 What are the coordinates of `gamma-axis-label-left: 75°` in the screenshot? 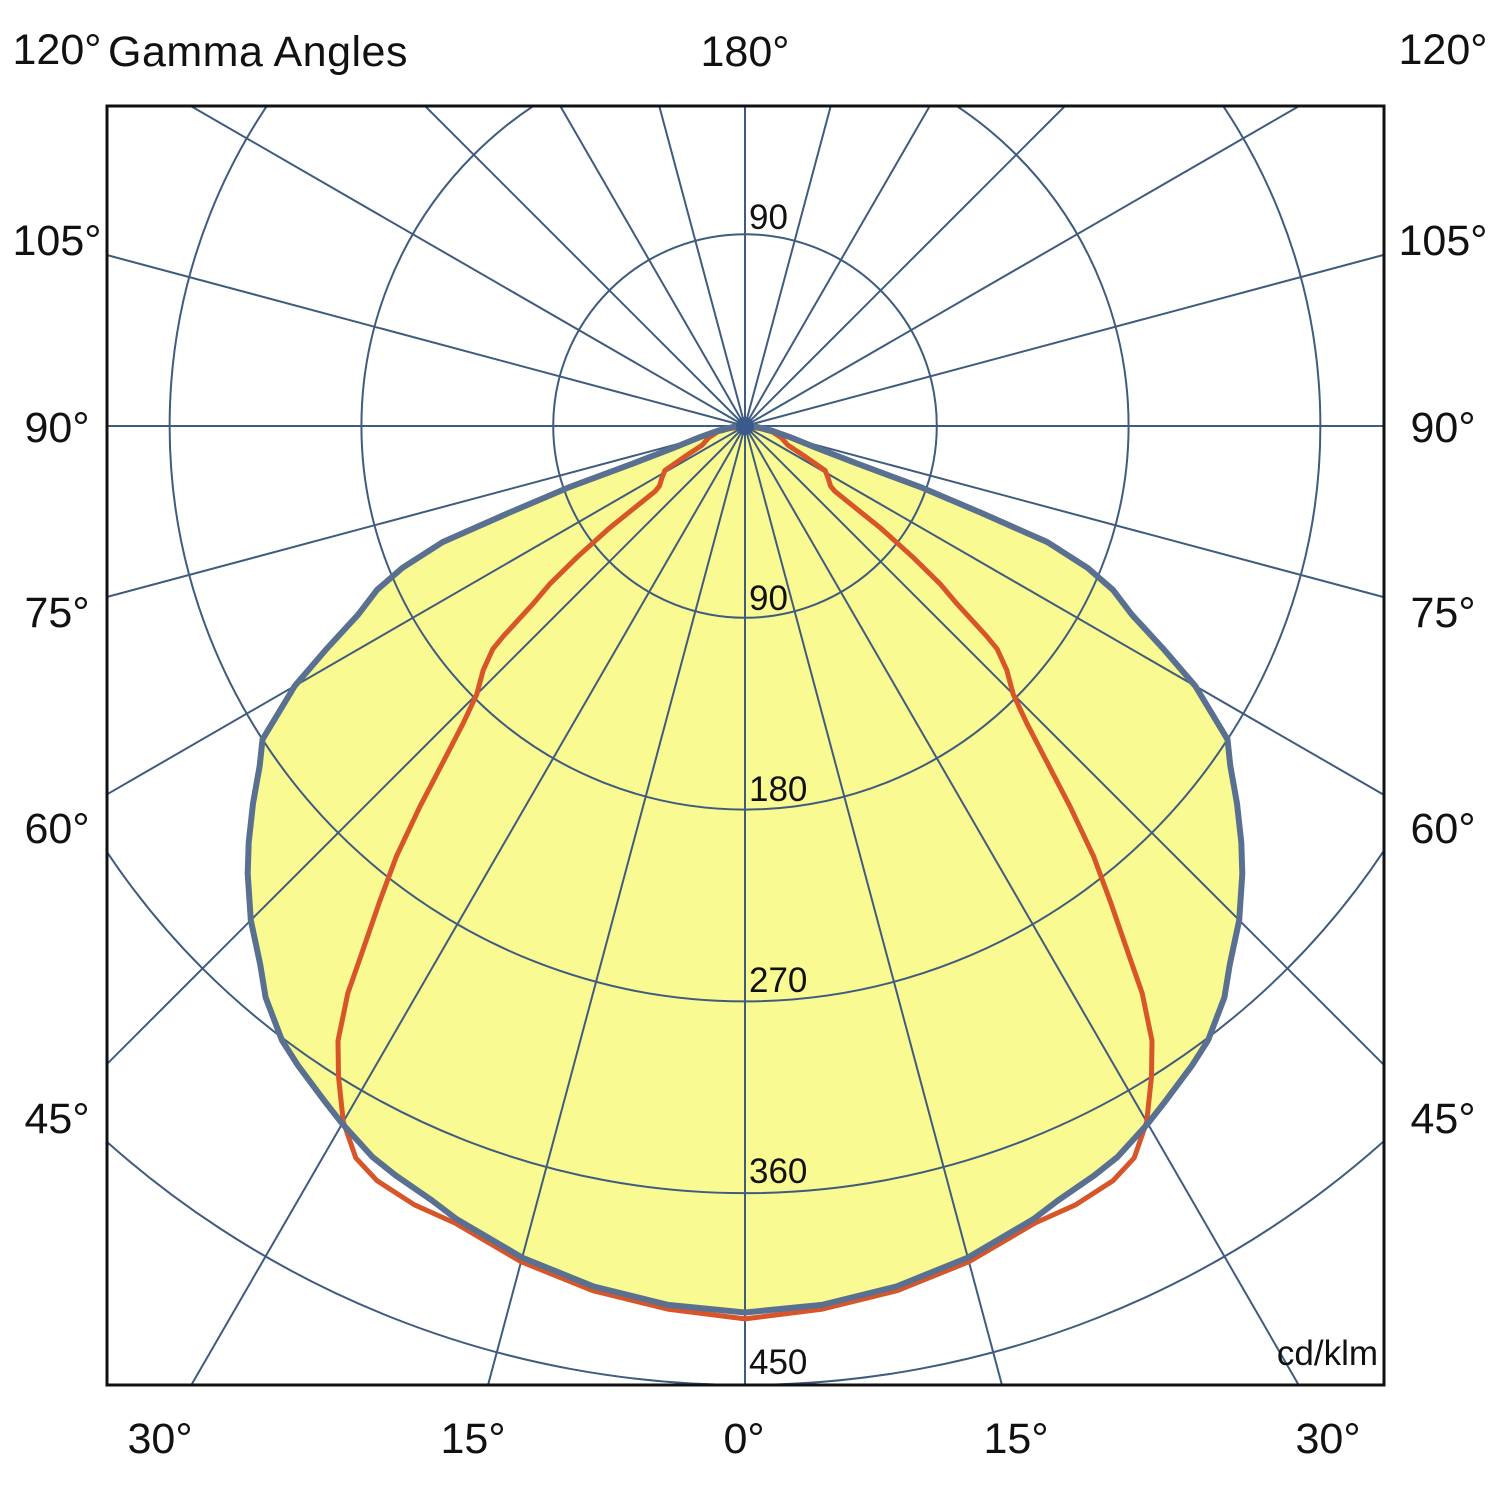 It's located at (56, 613).